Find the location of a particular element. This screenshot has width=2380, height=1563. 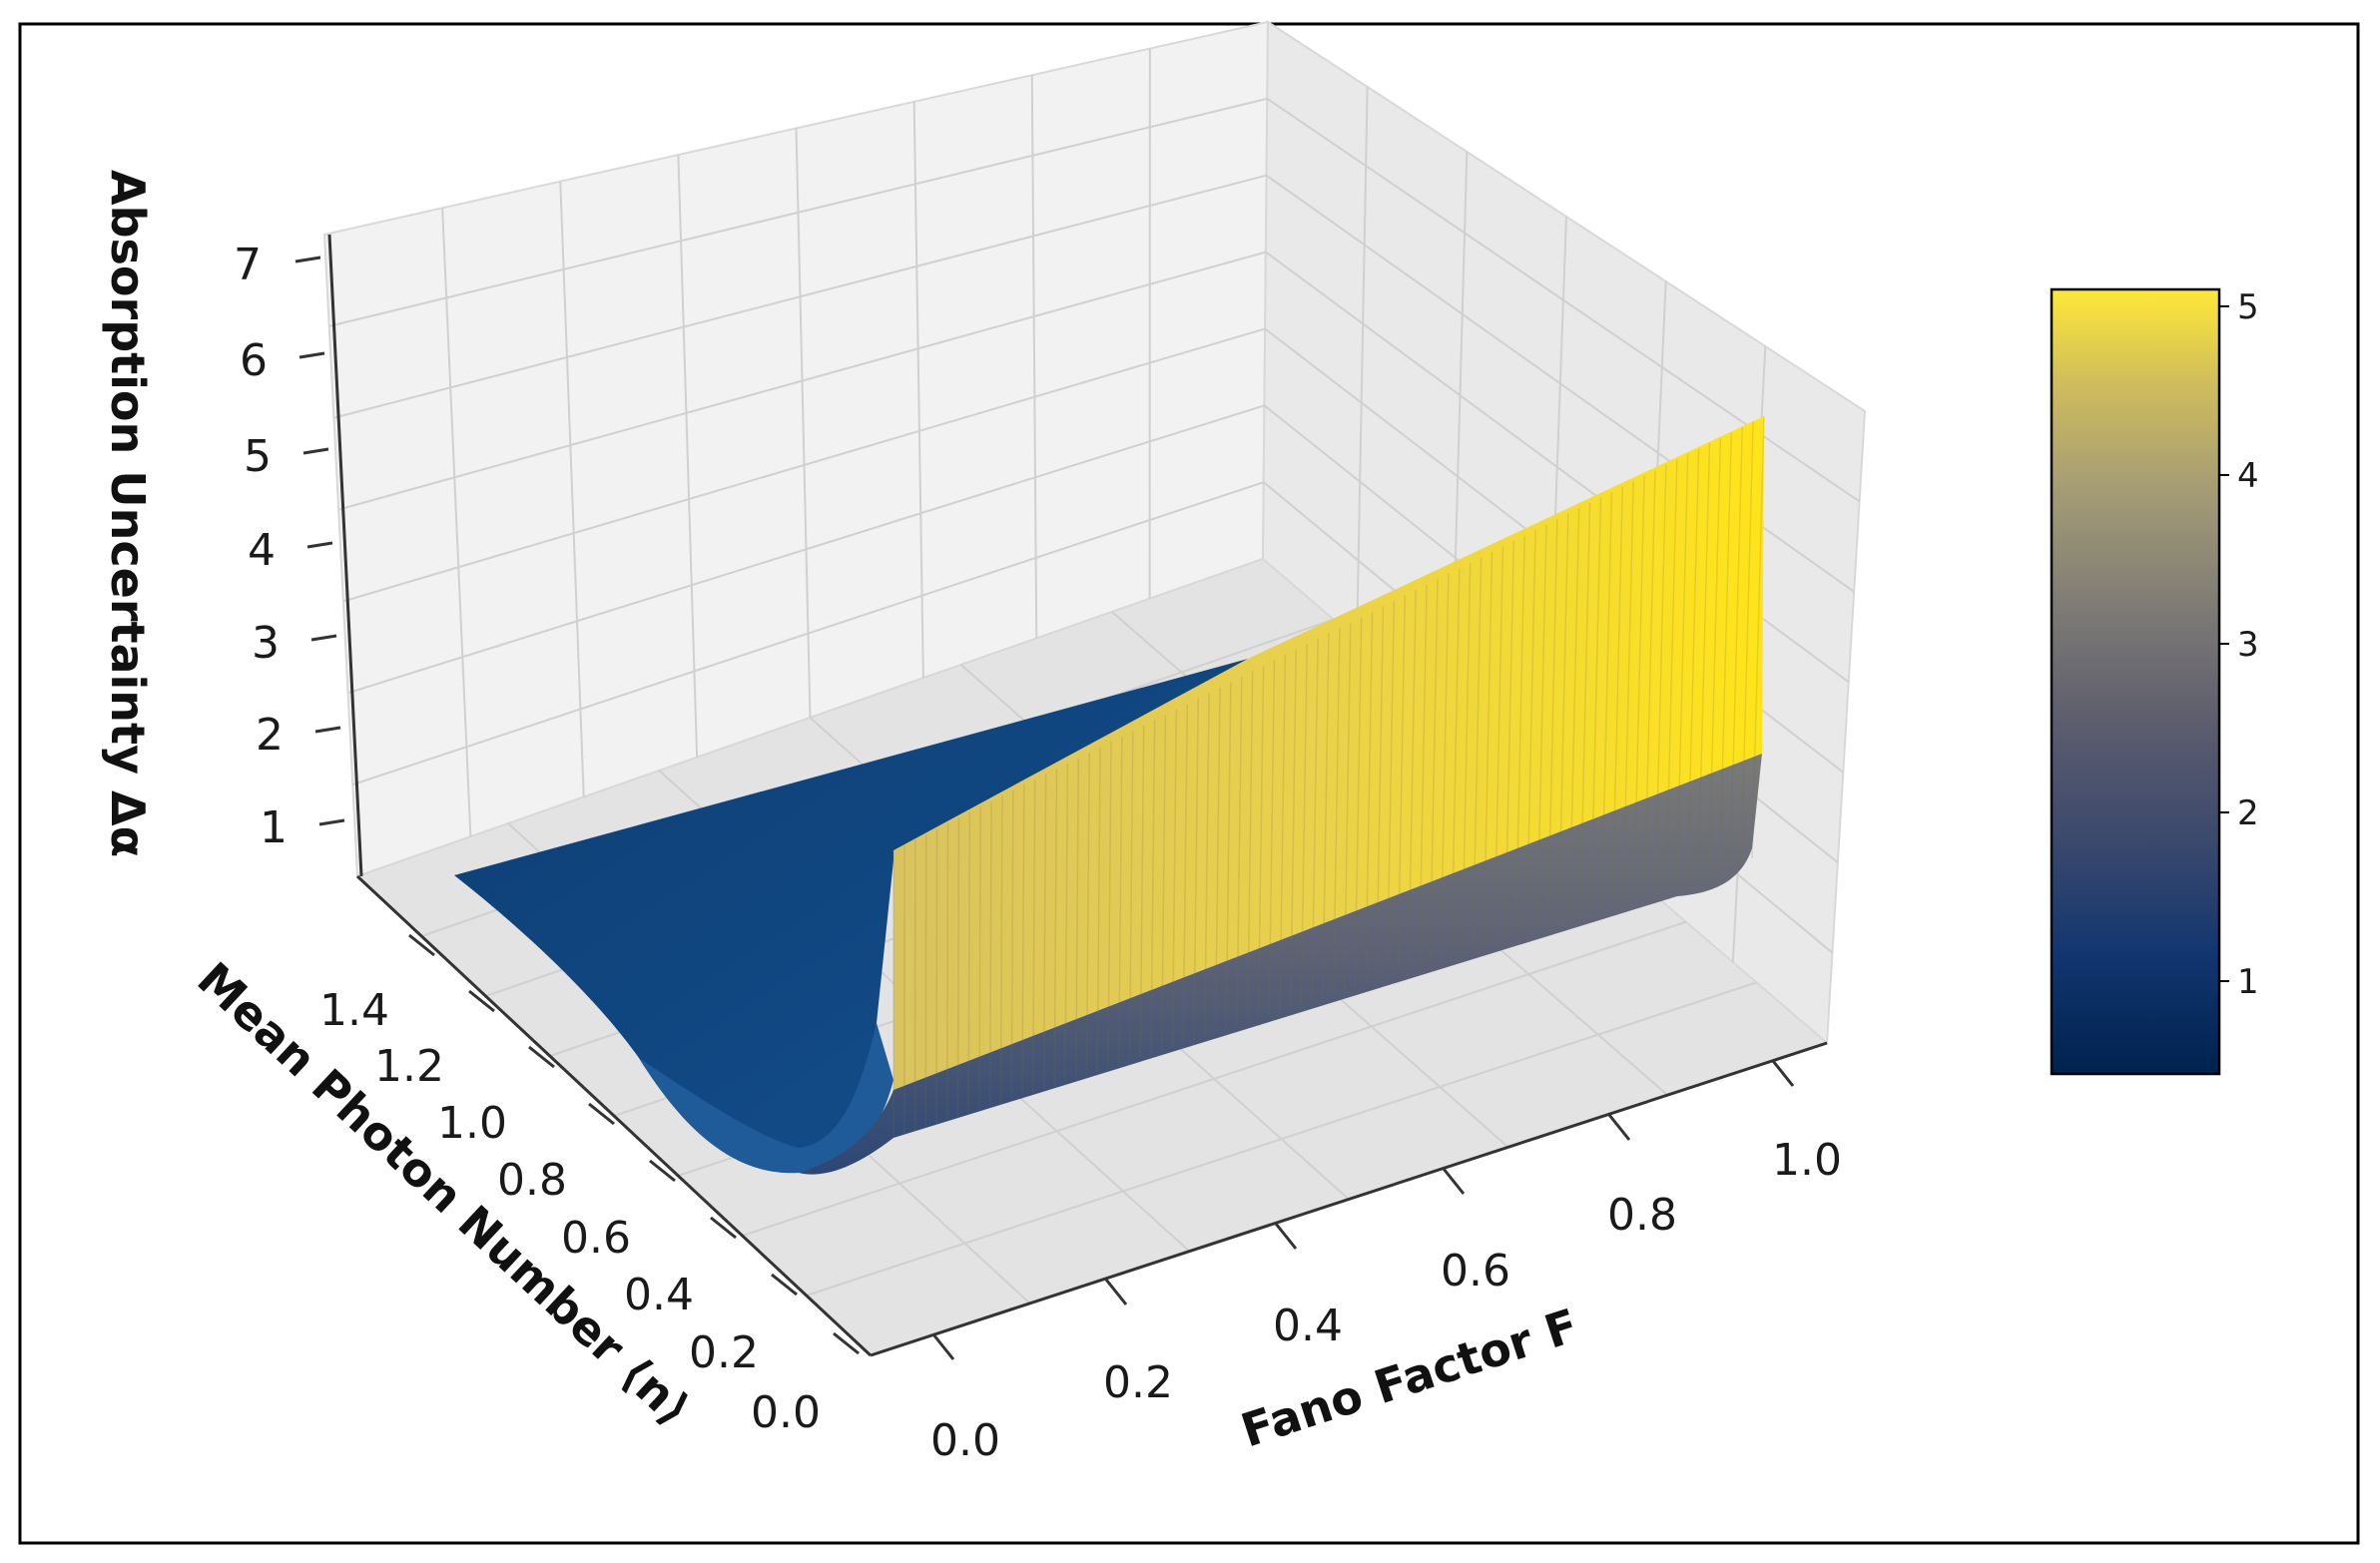

x-tick-label-0.6: 0.6 is located at coordinates (1475, 1272).